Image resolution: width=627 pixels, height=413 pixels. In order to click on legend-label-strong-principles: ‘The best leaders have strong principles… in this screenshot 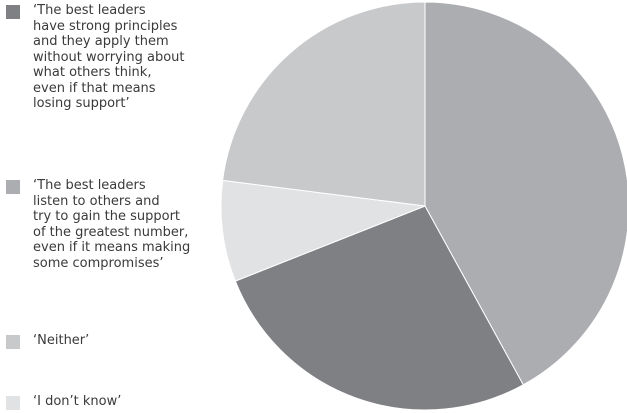, I will do `click(109, 57)`.